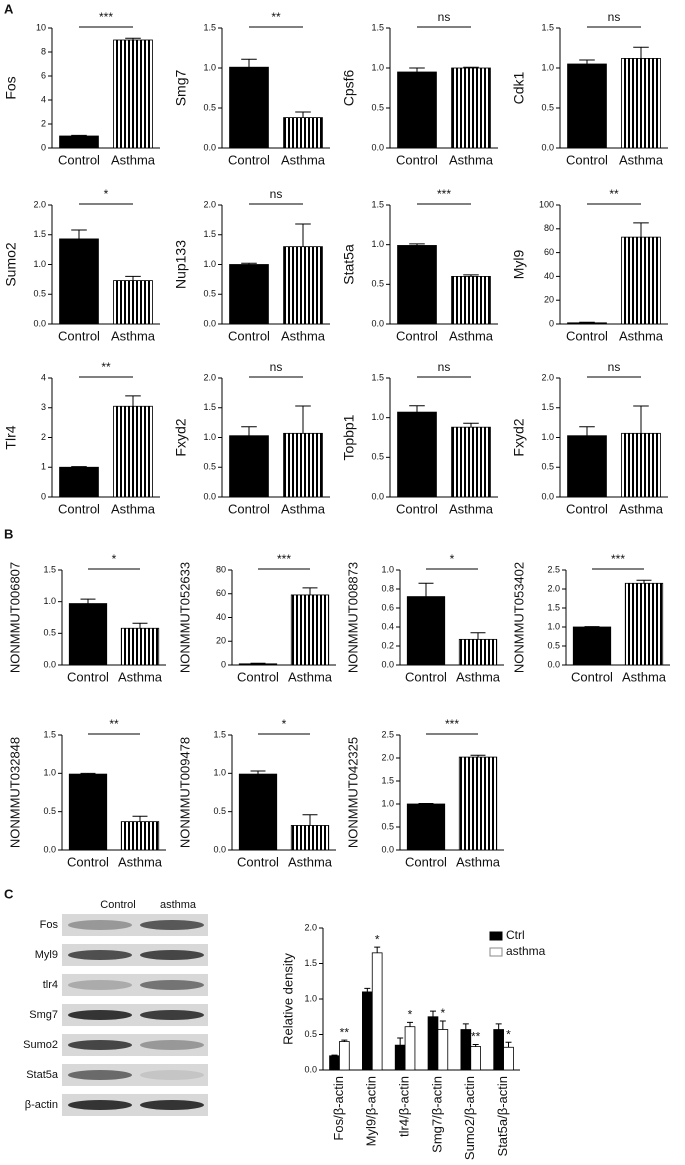 The height and width of the screenshot is (1165, 685). What do you see at coordinates (345, 1032) in the screenshot?
I see `significance: **` at bounding box center [345, 1032].